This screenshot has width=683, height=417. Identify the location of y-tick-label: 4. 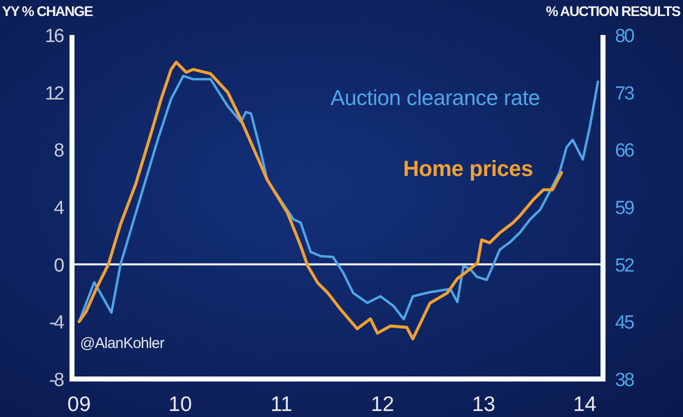
(59, 208).